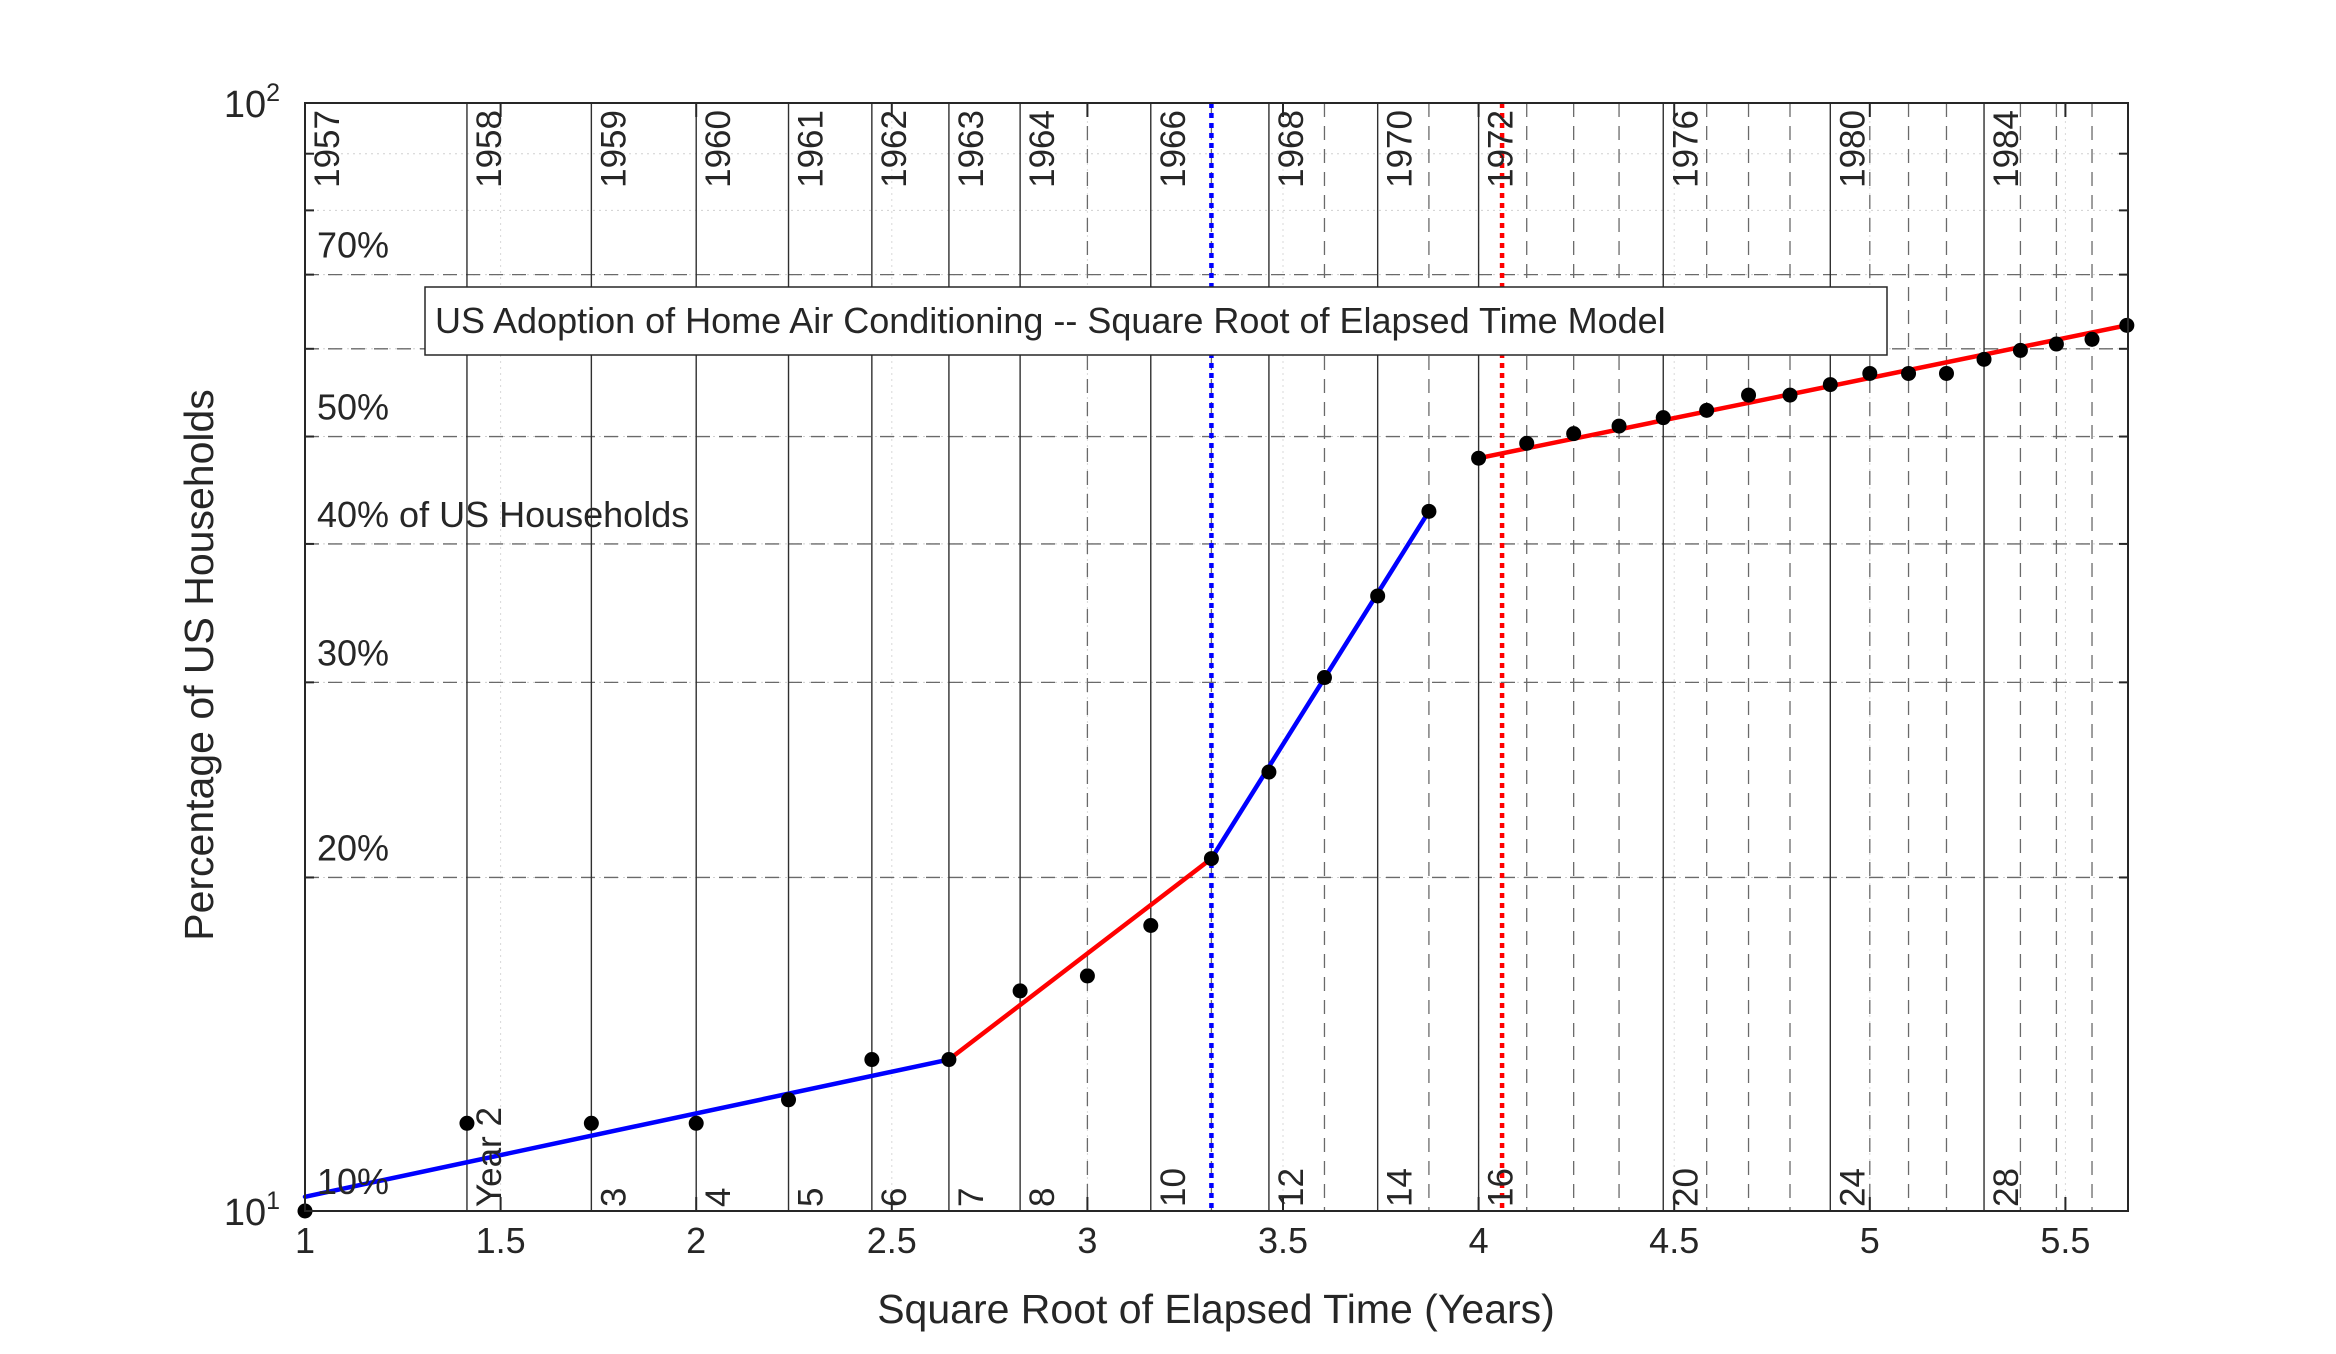 The height and width of the screenshot is (1354, 2336). I want to click on year-label: 1980, so click(1852, 149).